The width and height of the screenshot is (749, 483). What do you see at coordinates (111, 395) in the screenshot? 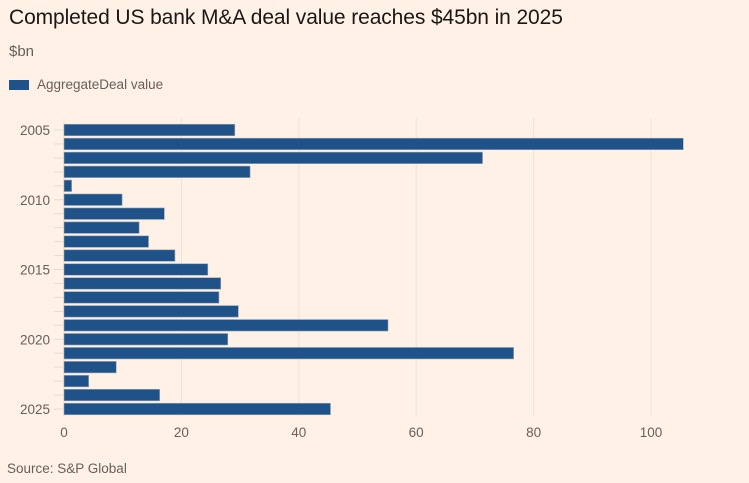
I see `bar-2024` at bounding box center [111, 395].